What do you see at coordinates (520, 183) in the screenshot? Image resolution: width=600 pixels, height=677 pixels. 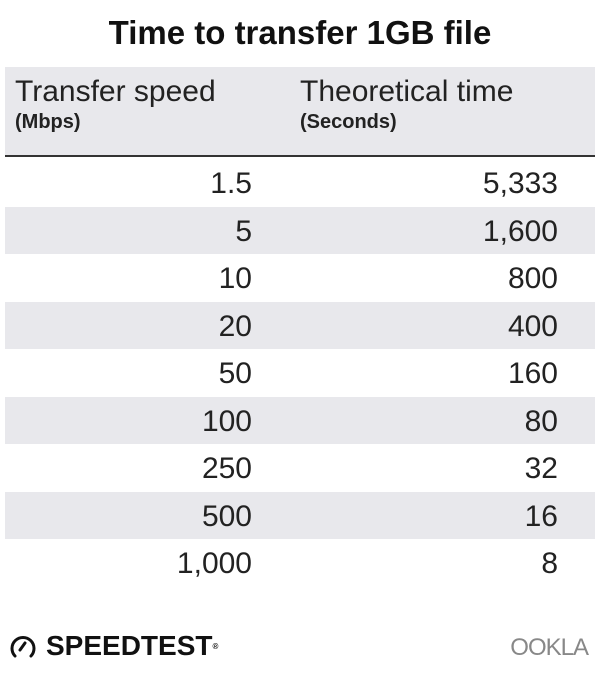 I see `time-cell: 5,333` at bounding box center [520, 183].